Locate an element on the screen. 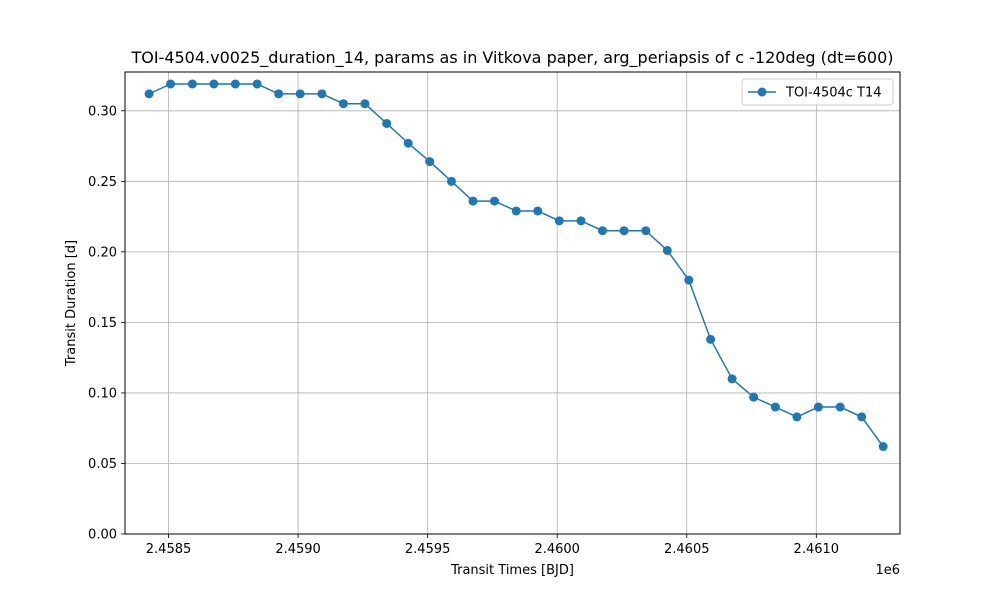 The width and height of the screenshot is (1000, 600). legend: TOI-4504c T14 is located at coordinates (817, 92).